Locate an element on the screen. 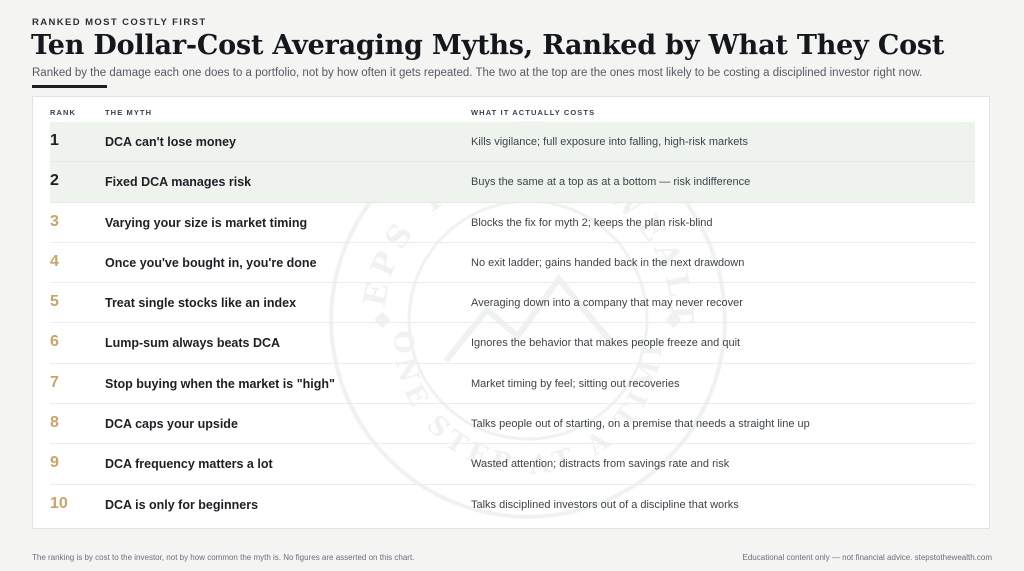  title-underline is located at coordinates (69, 86).